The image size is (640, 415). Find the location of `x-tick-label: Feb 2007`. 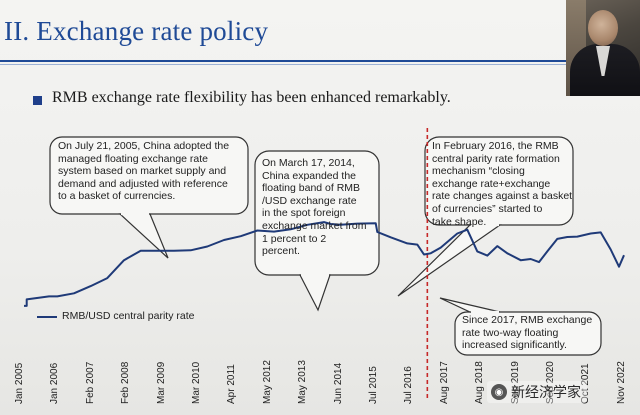

x-tick-label: Feb 2007 is located at coordinates (90, 382).